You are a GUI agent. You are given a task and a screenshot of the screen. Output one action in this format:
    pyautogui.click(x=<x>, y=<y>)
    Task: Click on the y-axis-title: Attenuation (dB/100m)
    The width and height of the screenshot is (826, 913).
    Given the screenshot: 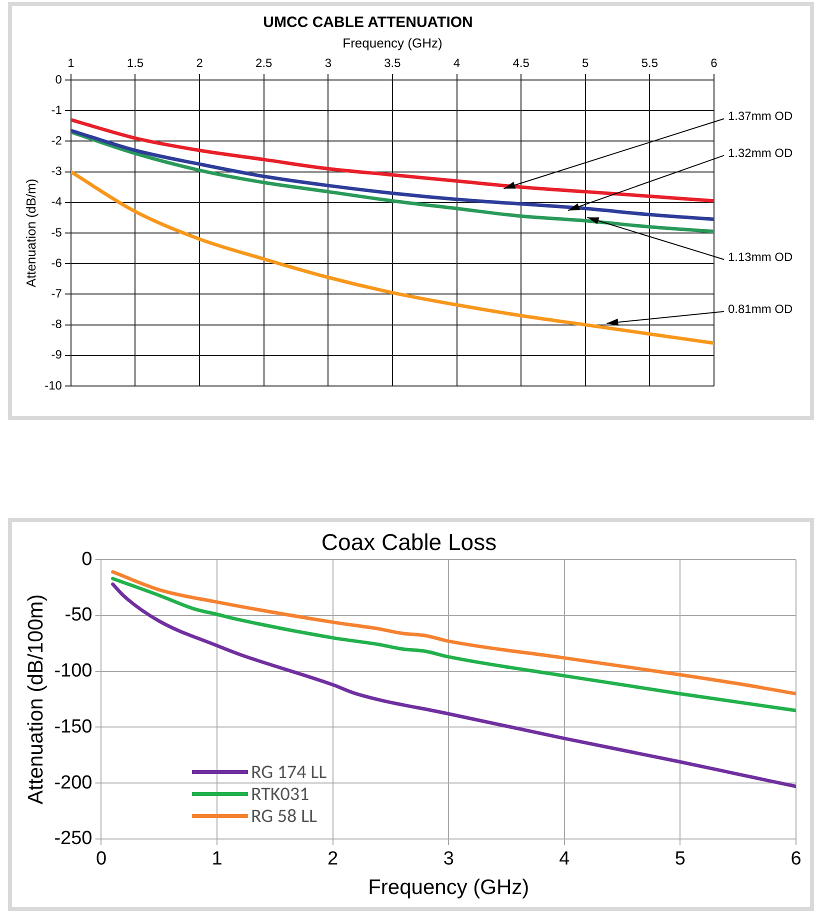 What is the action you would take?
    pyautogui.click(x=36, y=699)
    